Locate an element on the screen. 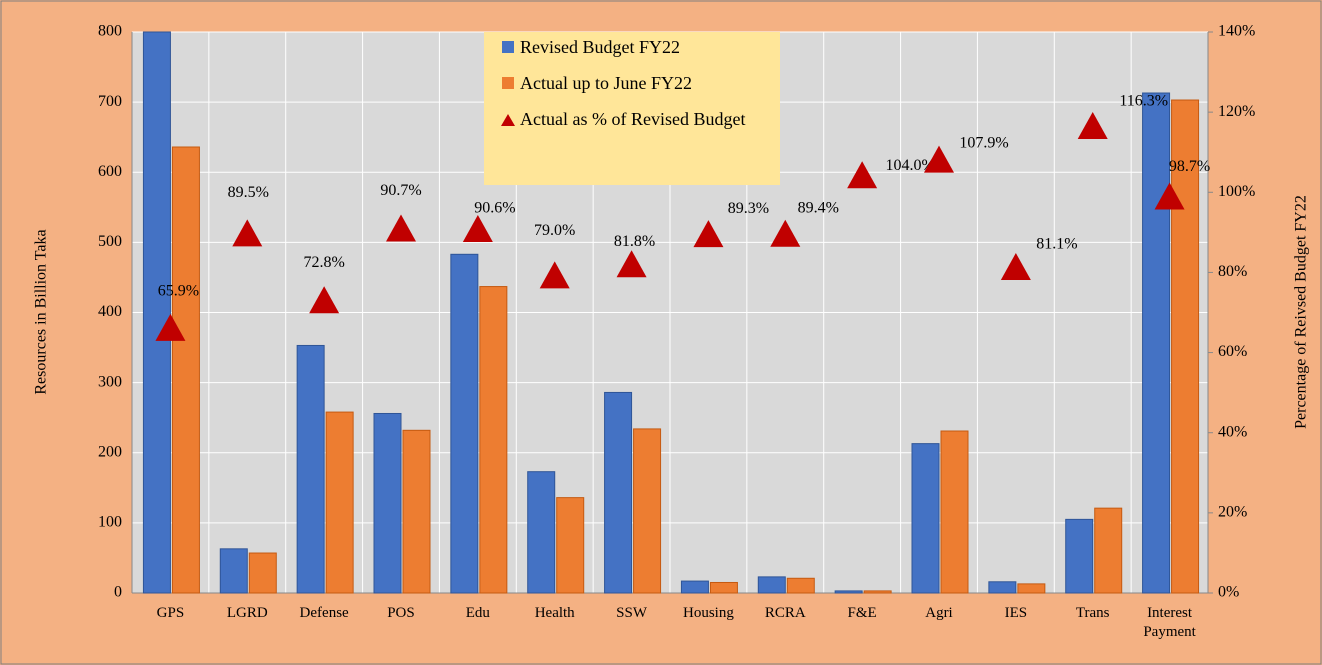  data-label: 98.7% is located at coordinates (1189, 166).